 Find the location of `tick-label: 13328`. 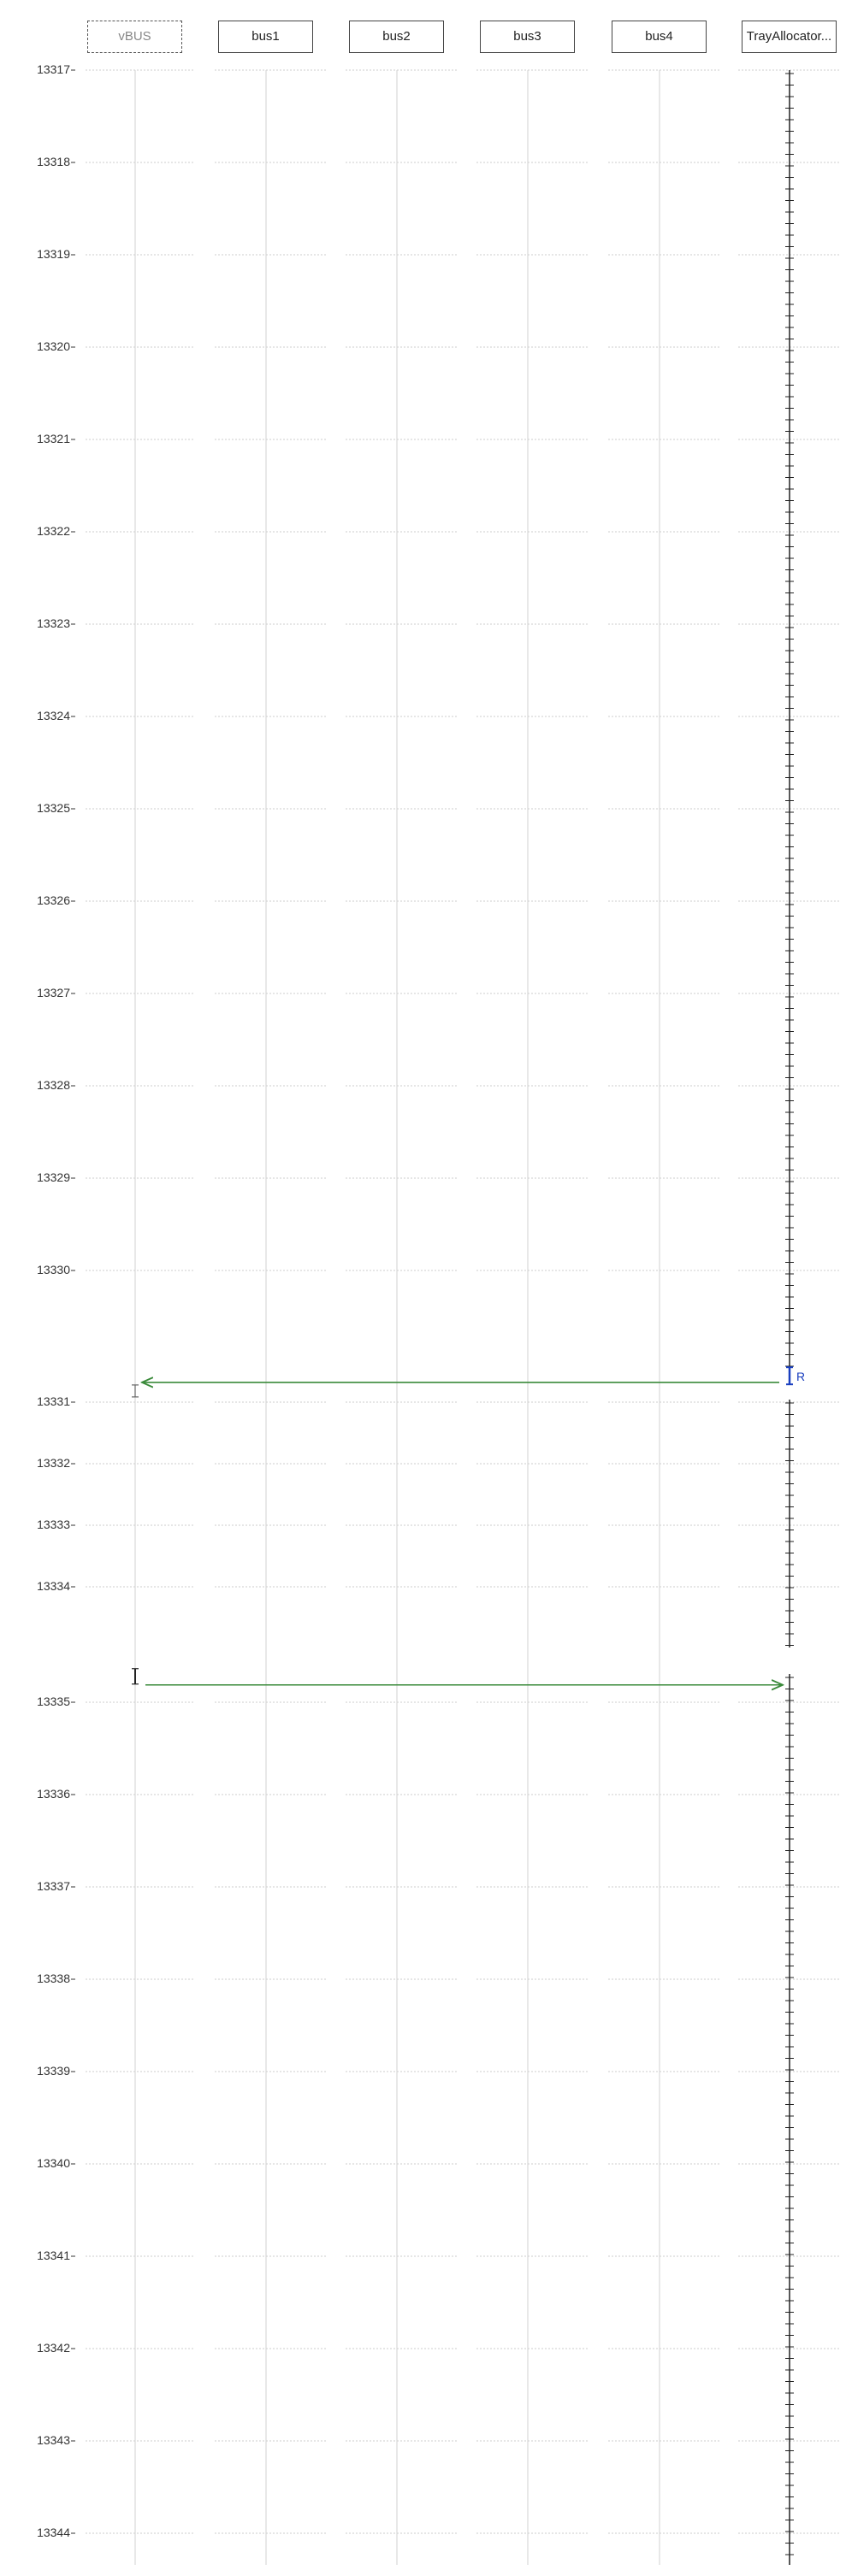

tick-label: 13328 is located at coordinates (53, 1085).